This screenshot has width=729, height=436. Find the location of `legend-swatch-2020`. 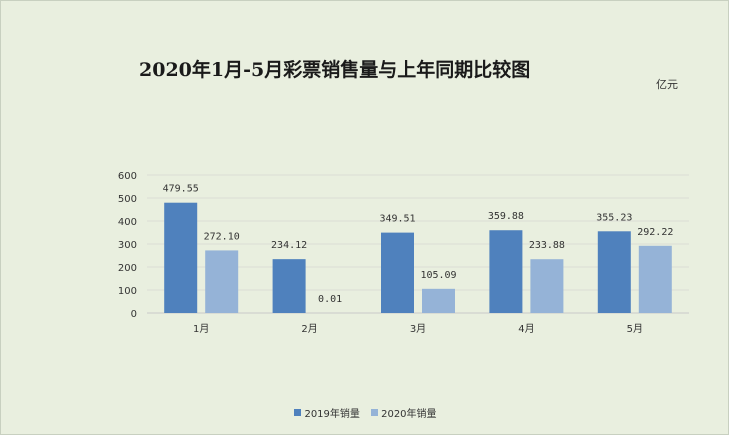

legend-swatch-2020 is located at coordinates (374, 412).